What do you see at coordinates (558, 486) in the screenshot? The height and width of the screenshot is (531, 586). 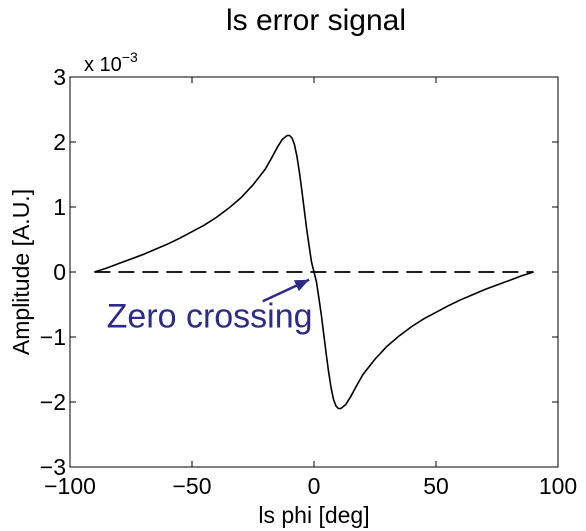 I see `x-tick-label: 100` at bounding box center [558, 486].